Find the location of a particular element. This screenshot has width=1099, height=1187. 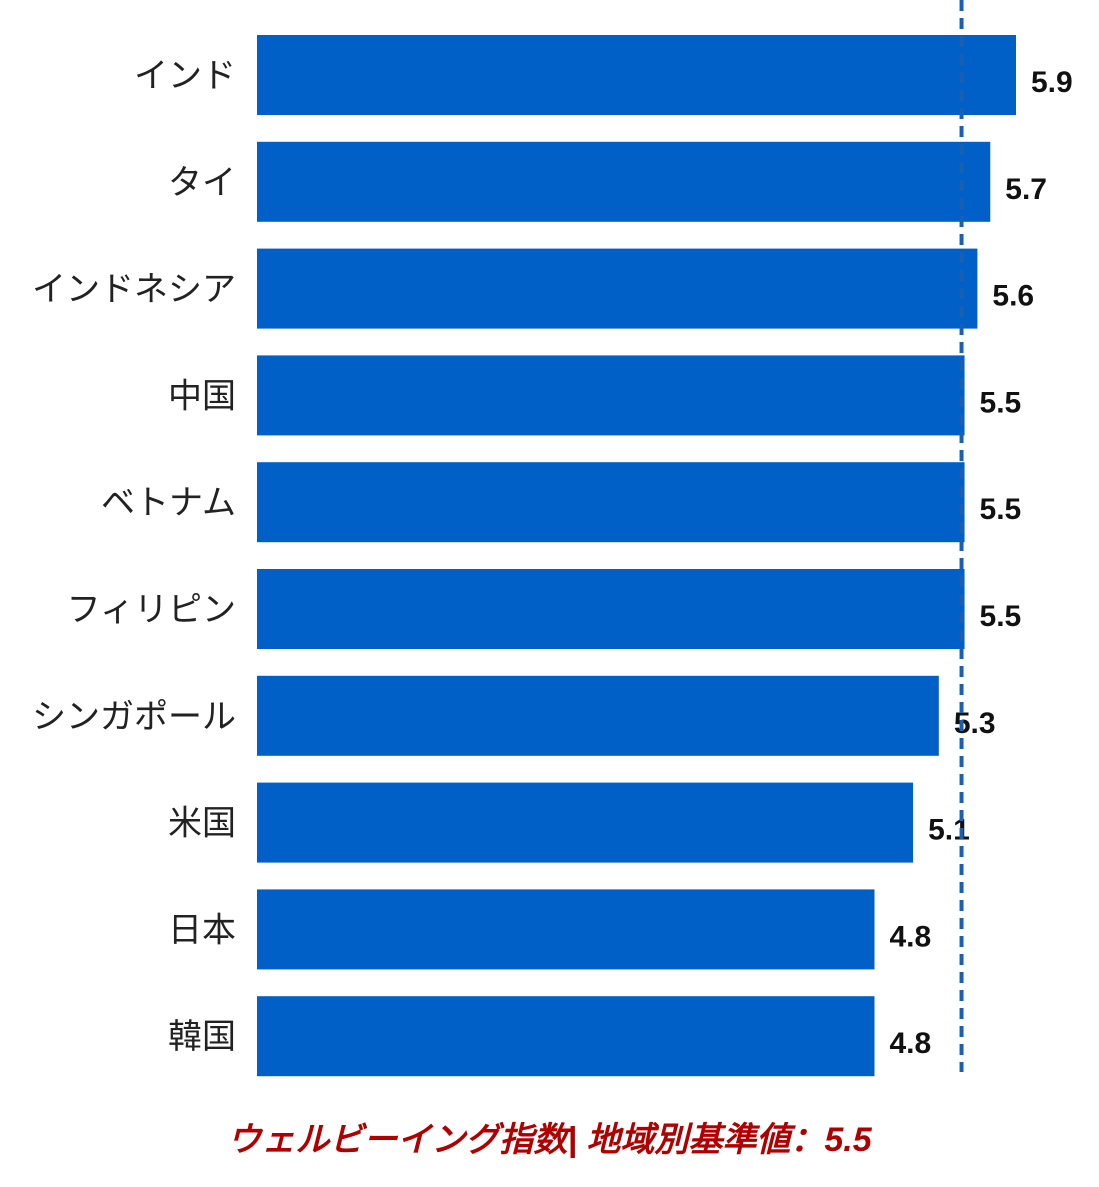

value-label: 5.6 is located at coordinates (1013, 296).